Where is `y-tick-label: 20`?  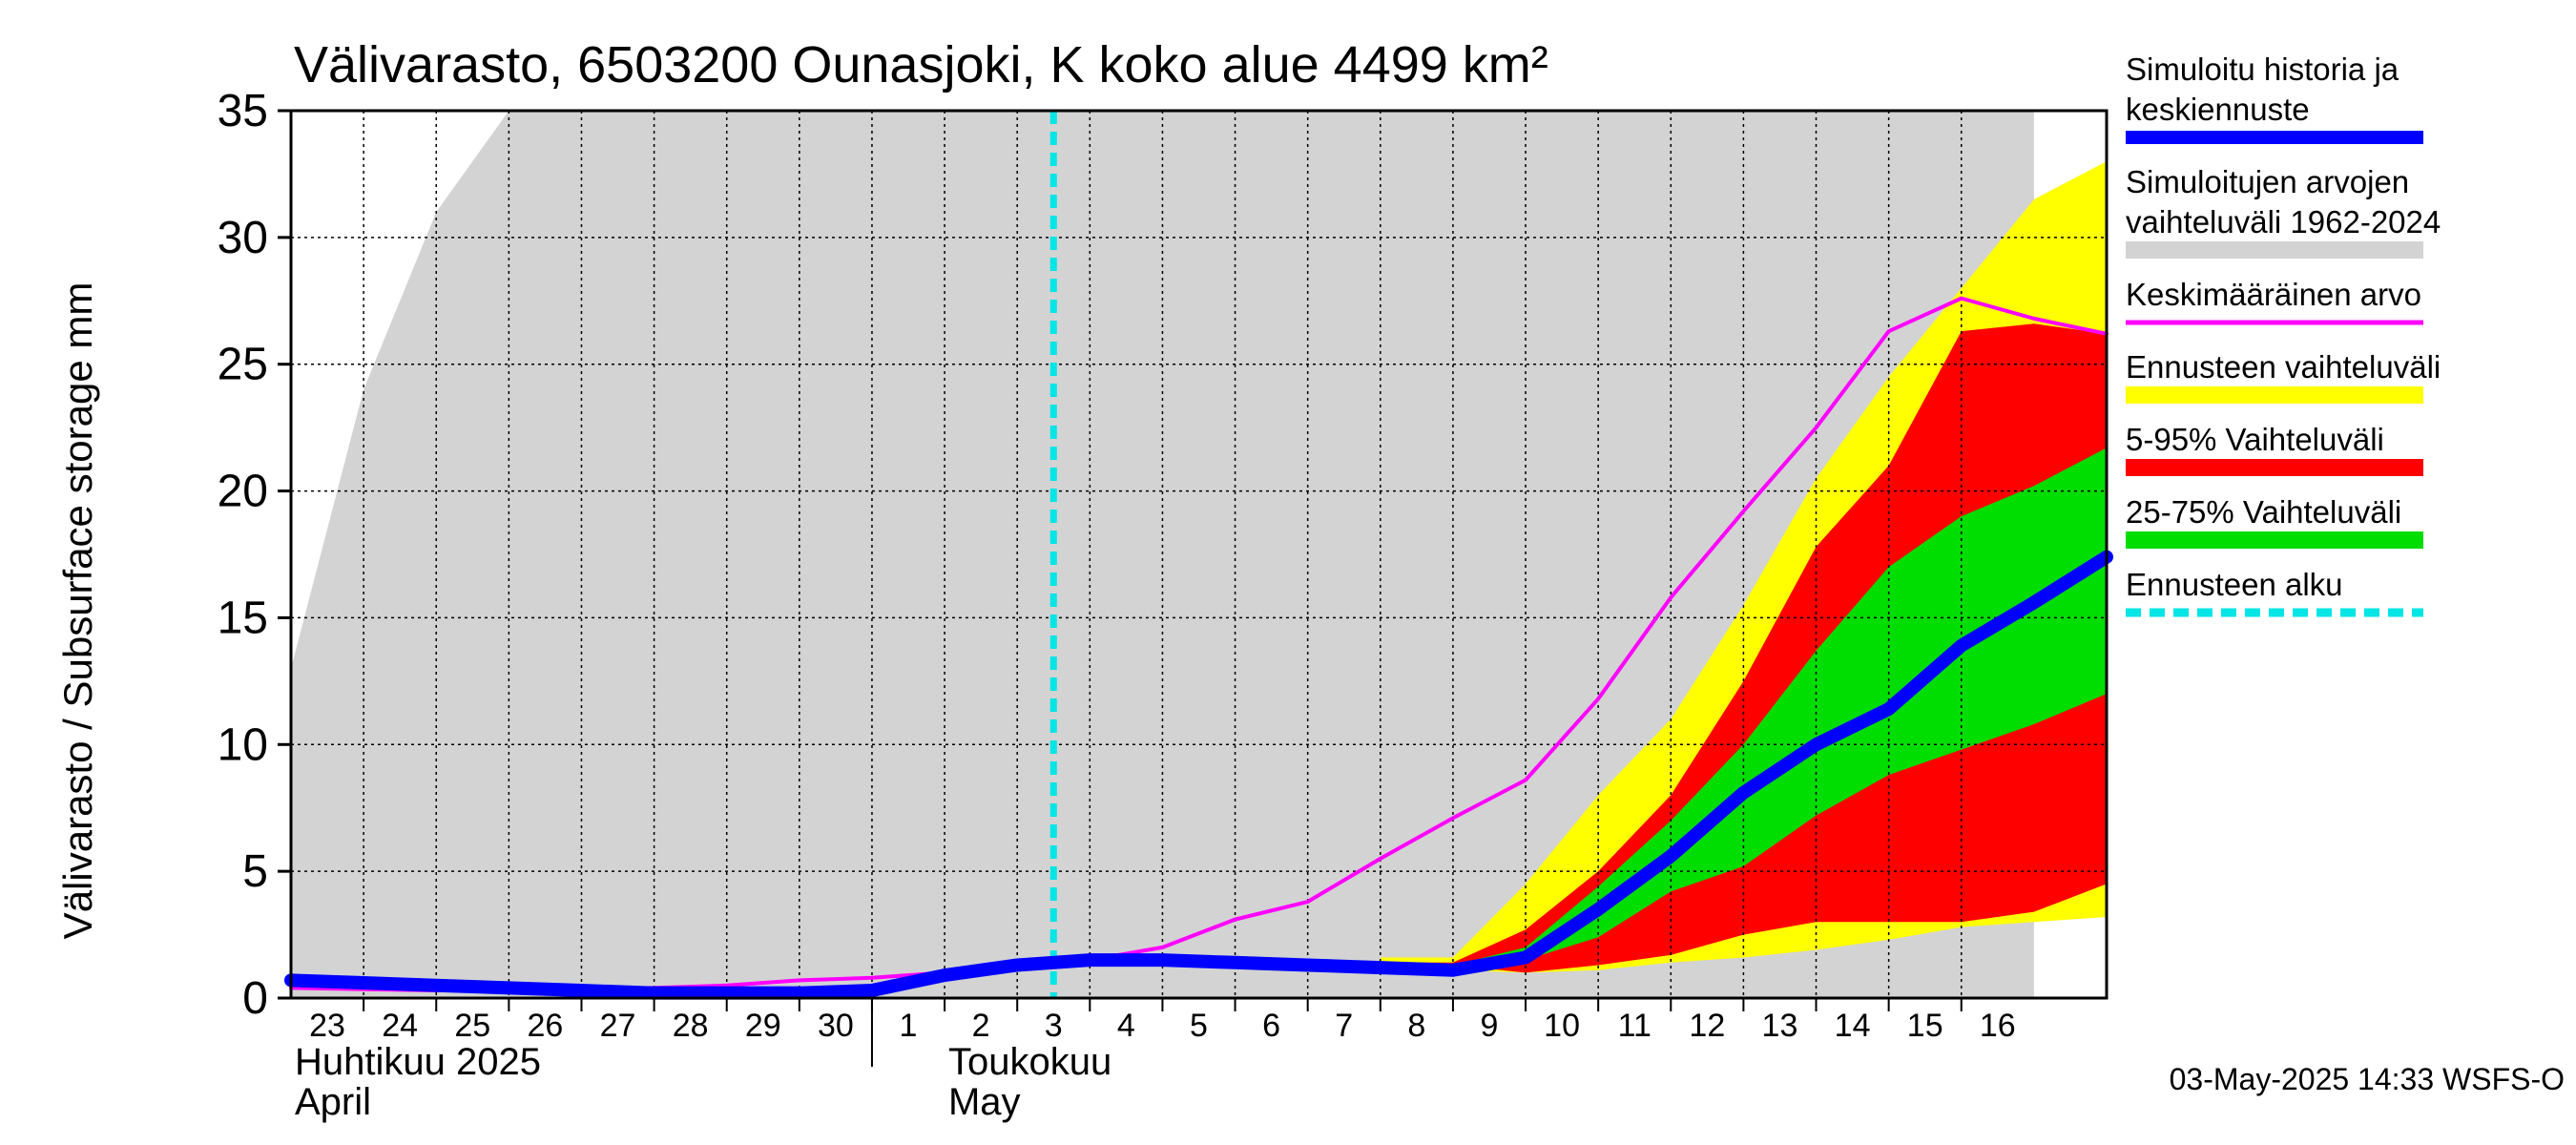 y-tick-label: 20 is located at coordinates (243, 492).